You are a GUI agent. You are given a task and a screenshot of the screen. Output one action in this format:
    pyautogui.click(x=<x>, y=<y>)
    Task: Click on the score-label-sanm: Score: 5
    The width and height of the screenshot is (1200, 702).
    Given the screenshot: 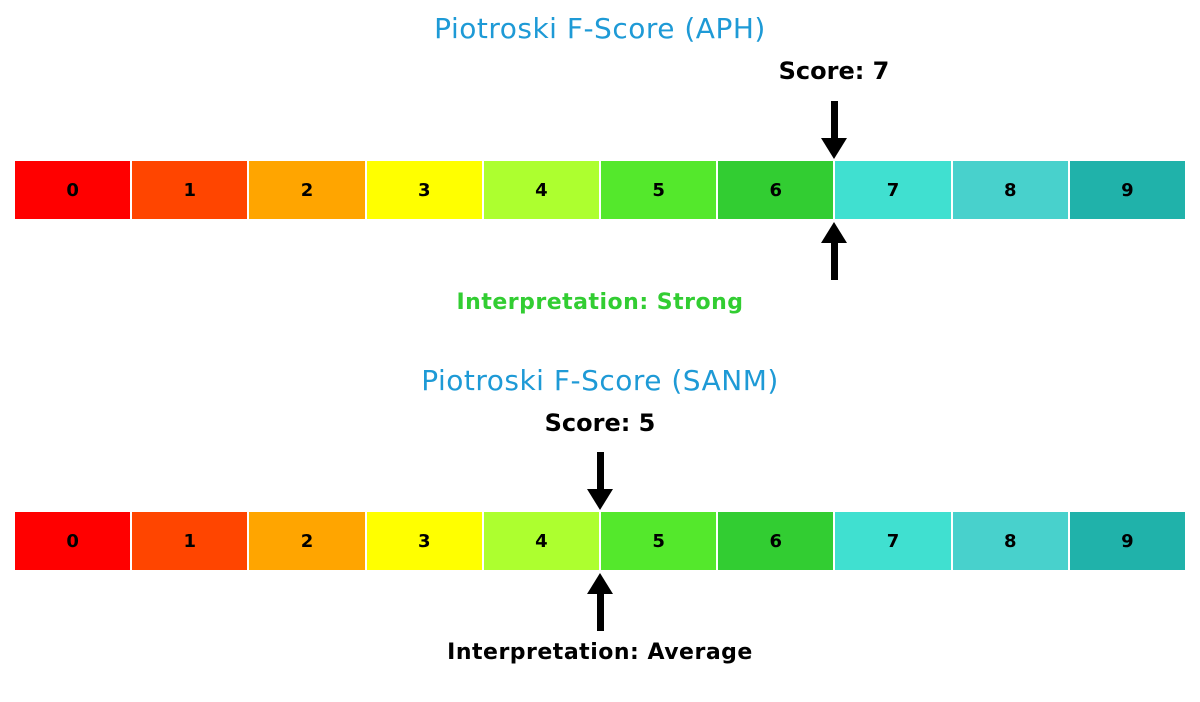 What is the action you would take?
    pyautogui.click(x=600, y=423)
    